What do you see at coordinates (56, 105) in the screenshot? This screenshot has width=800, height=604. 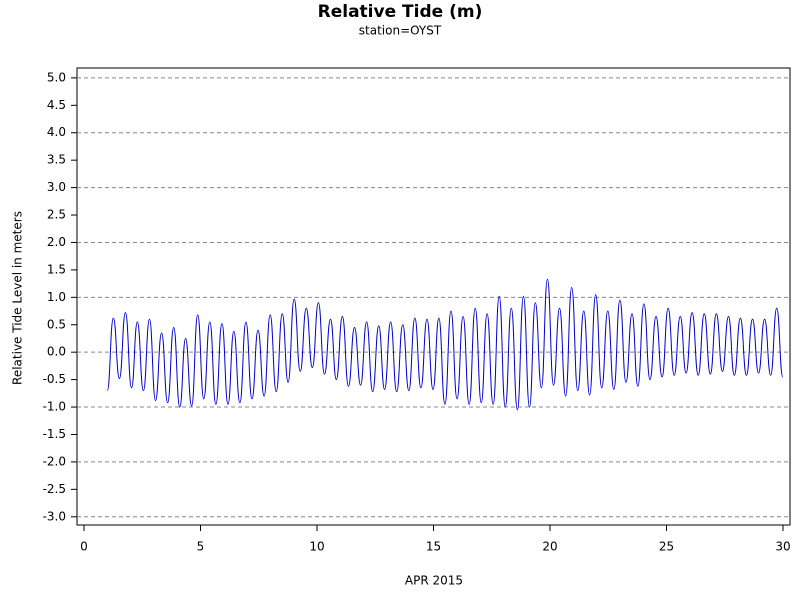 I see `y-tick-label: 4.5` at bounding box center [56, 105].